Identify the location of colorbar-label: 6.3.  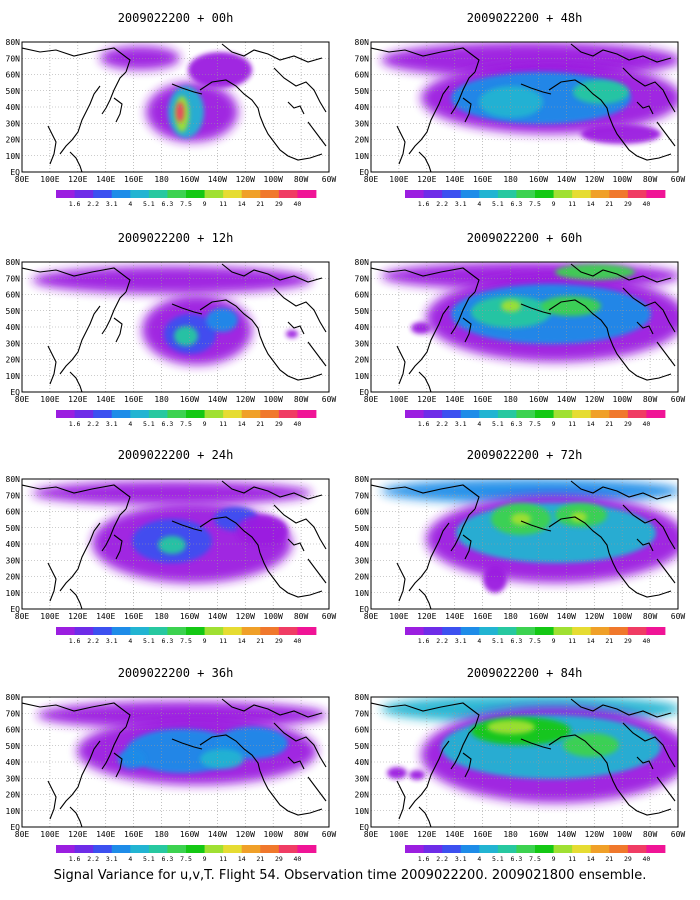
(168, 641).